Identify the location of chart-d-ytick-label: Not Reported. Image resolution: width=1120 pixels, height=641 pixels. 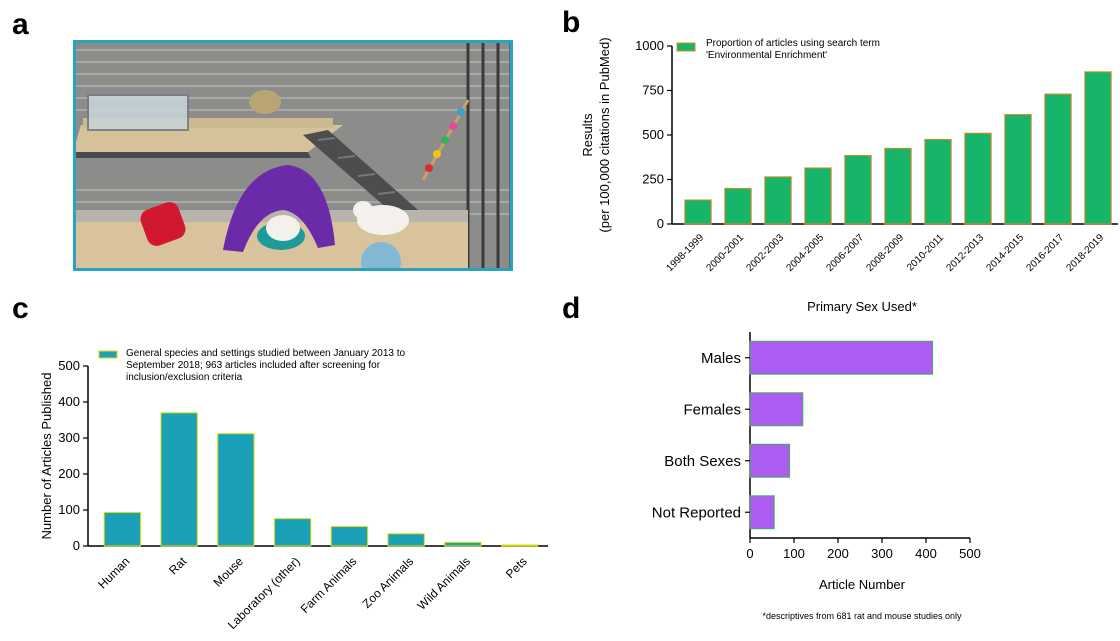
(696, 512).